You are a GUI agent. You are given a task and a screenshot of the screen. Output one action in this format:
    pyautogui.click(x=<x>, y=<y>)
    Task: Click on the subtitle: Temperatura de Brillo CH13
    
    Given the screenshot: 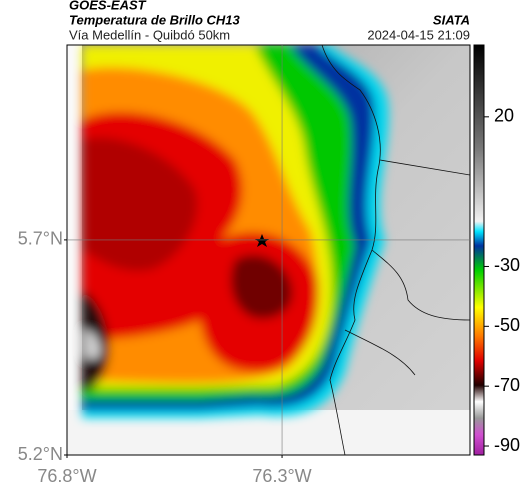 What is the action you would take?
    pyautogui.click(x=155, y=19)
    